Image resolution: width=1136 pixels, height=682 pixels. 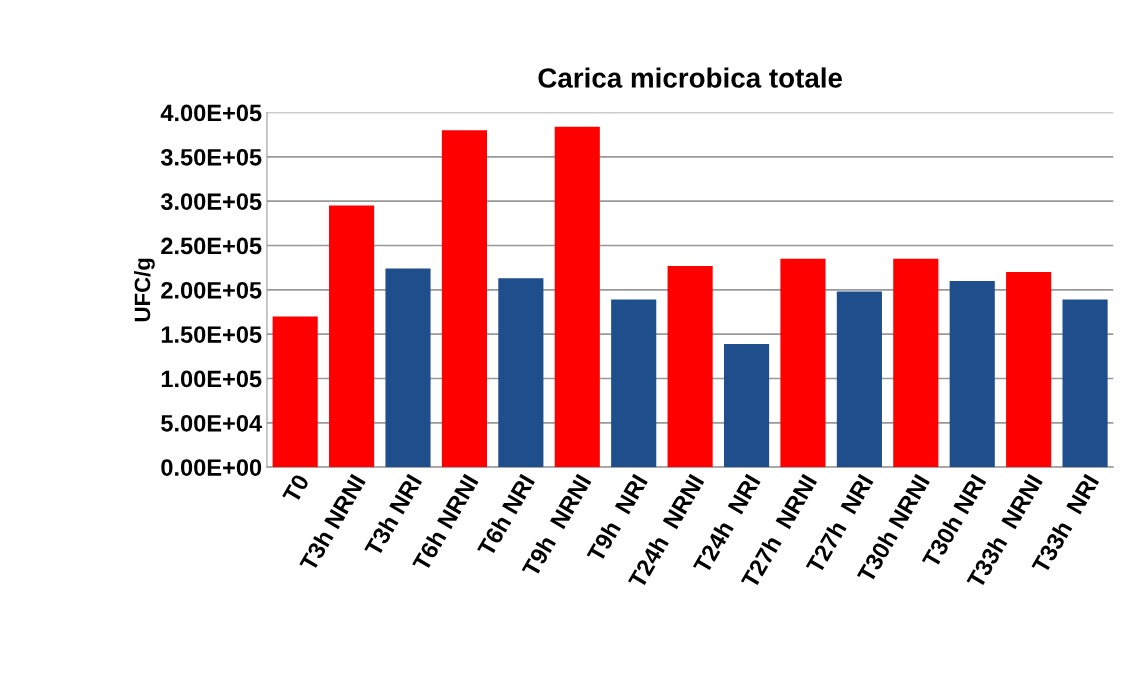 I want to click on y-axis-title: UFC/g, so click(x=144, y=290).